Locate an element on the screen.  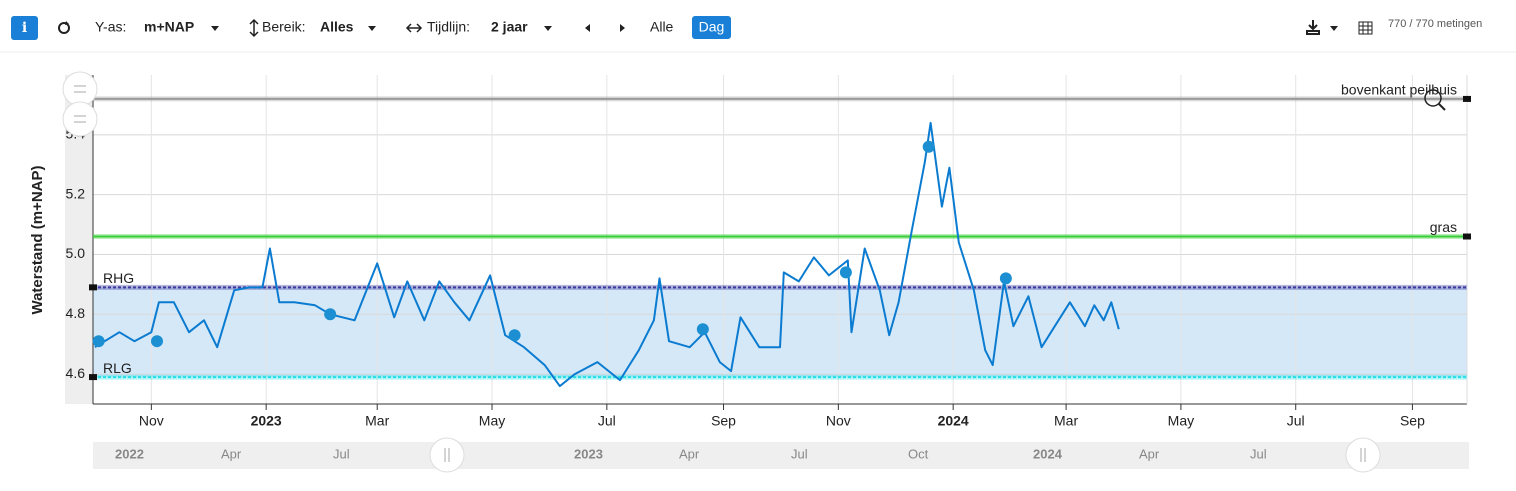
all-button: Alle is located at coordinates (662, 27).